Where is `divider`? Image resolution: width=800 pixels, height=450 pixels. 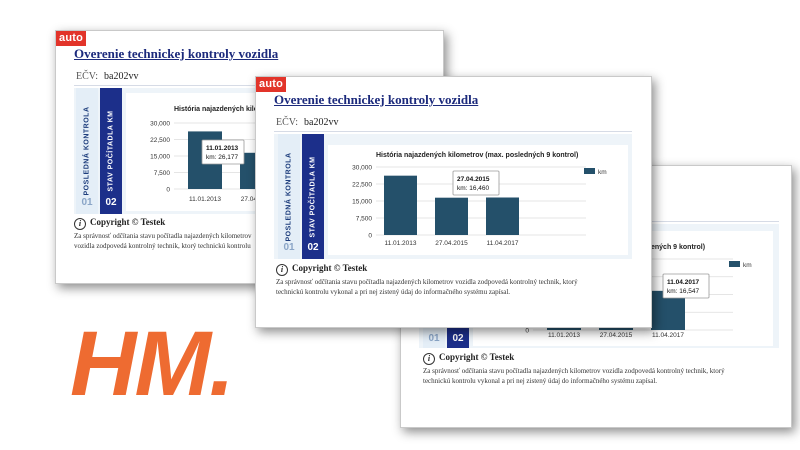 divider is located at coordinates (453, 131).